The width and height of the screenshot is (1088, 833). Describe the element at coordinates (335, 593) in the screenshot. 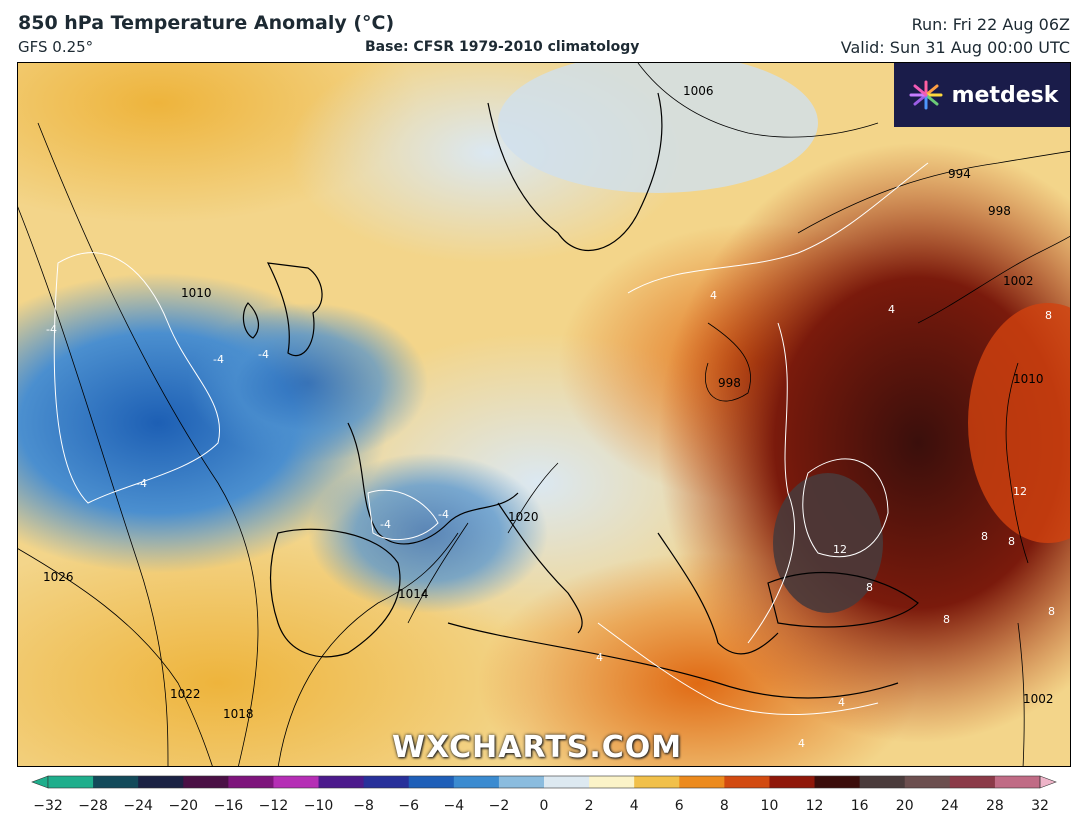

I see `iberia-coastline` at that location.